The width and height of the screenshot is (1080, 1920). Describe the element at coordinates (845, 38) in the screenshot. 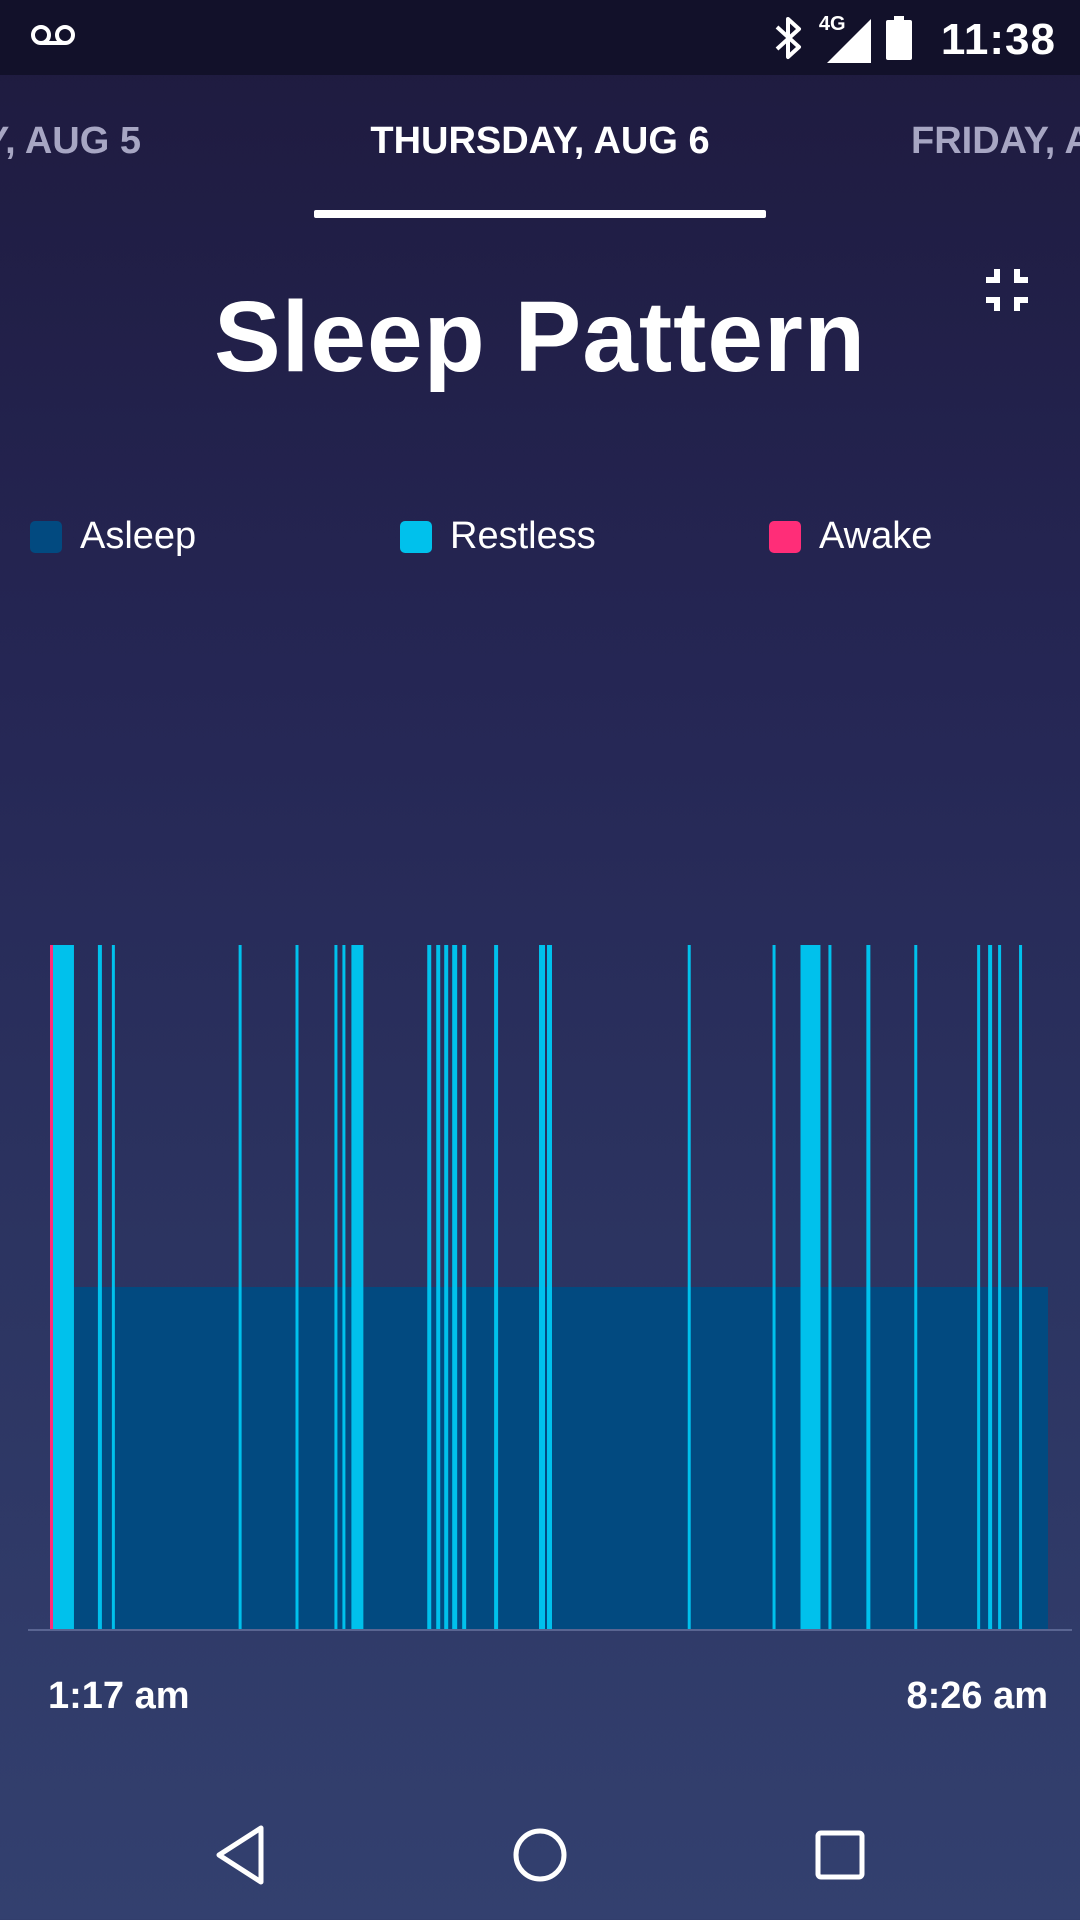

I see `signal-icon: 4G` at that location.